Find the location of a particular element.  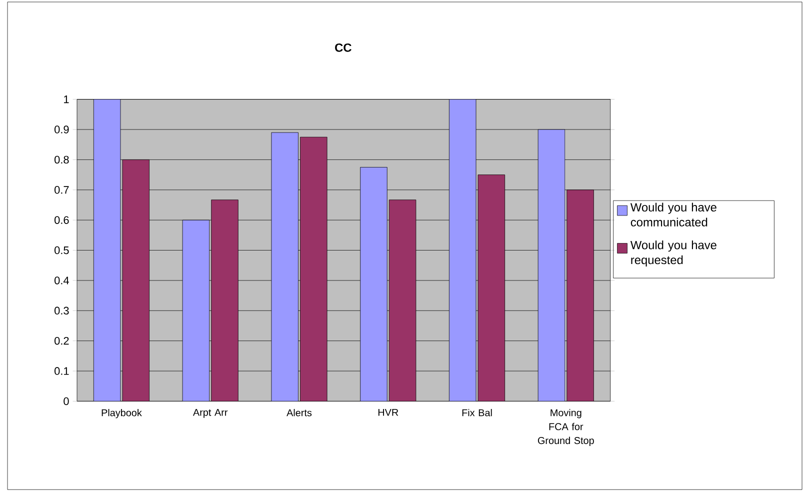

y-tick-label: 0.6 is located at coordinates (61, 220).